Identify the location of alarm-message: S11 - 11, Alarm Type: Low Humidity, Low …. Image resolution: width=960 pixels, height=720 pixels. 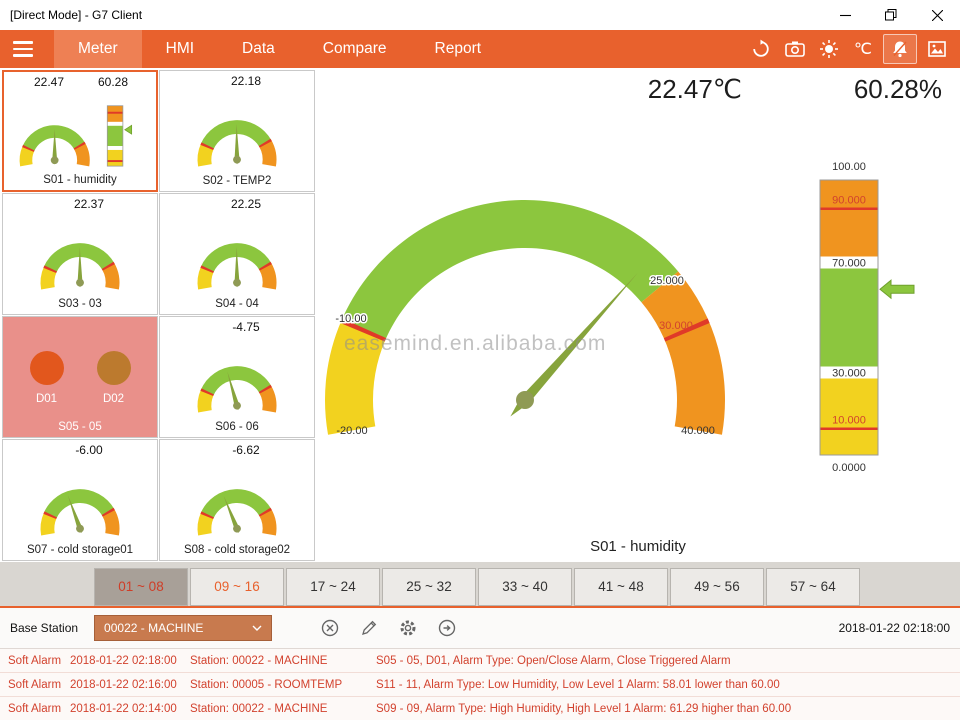
(578, 684).